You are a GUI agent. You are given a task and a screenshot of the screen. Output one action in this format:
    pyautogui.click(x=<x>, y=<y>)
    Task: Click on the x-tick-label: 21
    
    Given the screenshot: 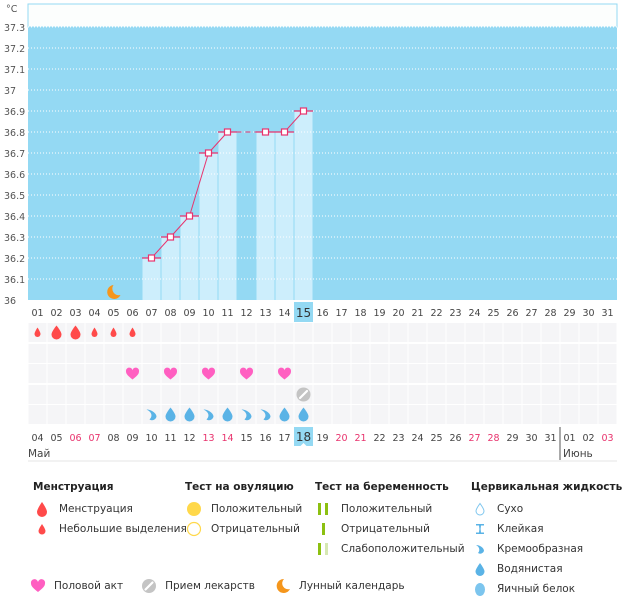 What is the action you would take?
    pyautogui.click(x=417, y=313)
    